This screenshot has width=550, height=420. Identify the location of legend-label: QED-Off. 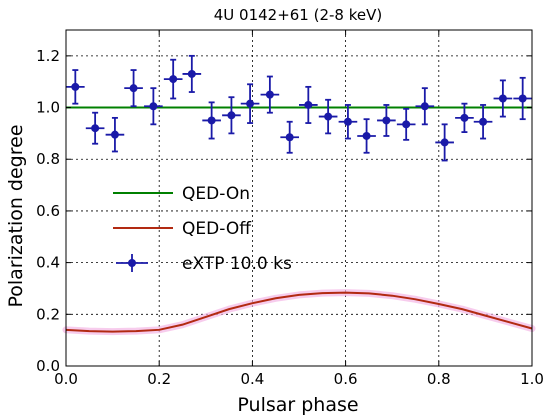
(217, 229).